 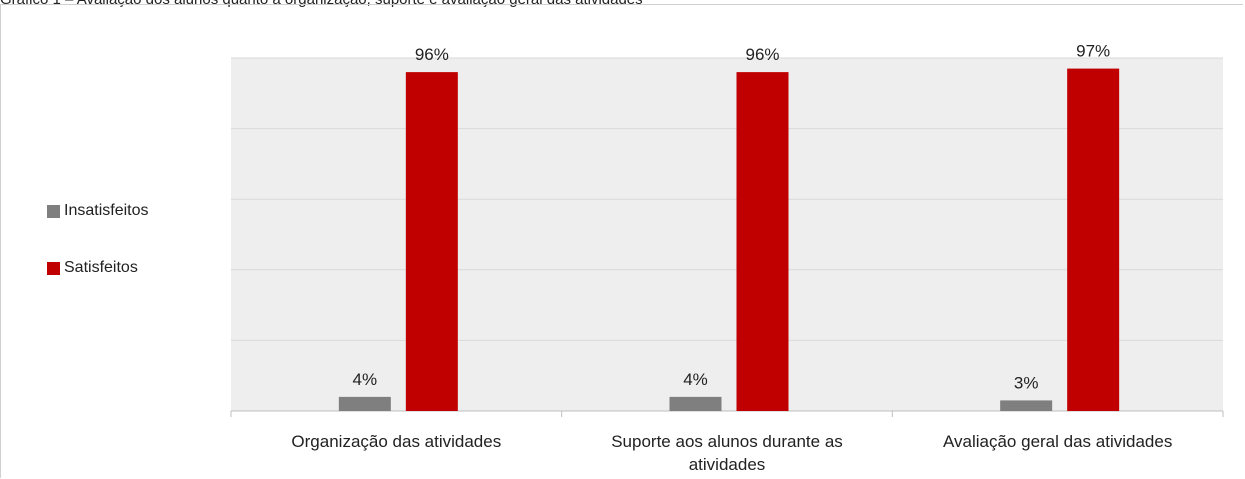 What do you see at coordinates (1057, 441) in the screenshot?
I see `x-tick-label: Avaliação geral das atividades` at bounding box center [1057, 441].